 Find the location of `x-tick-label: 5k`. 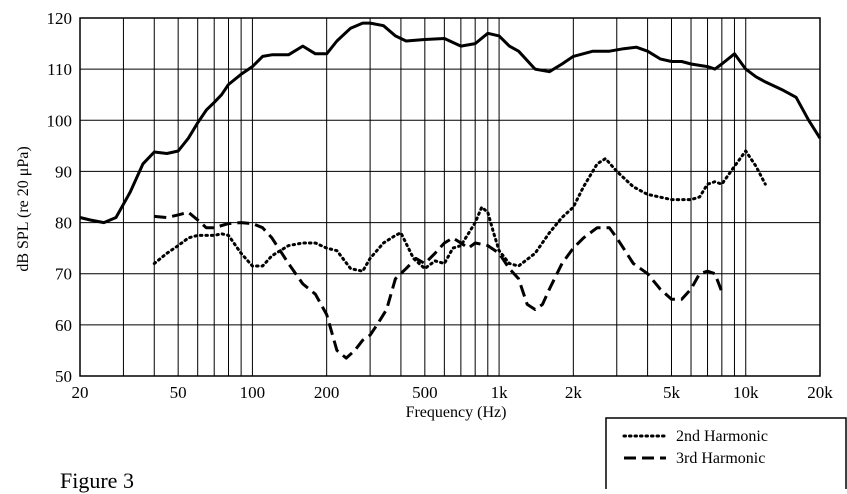

x-tick-label: 5k is located at coordinates (672, 392).